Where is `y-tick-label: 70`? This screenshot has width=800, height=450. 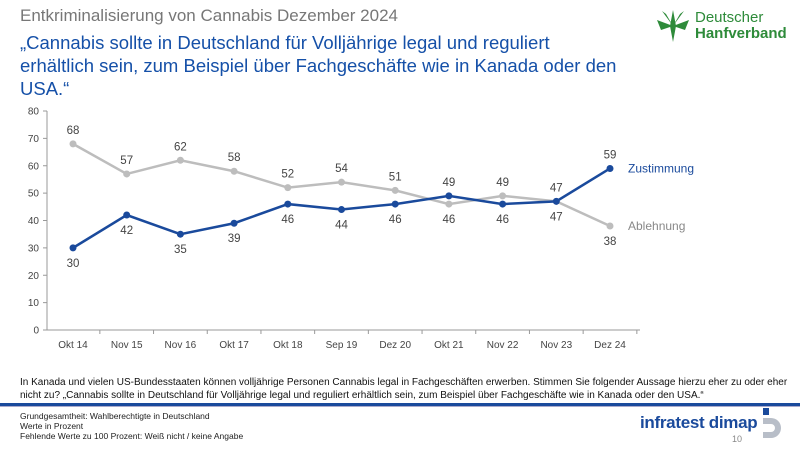
y-tick-label: 70 is located at coordinates (34, 139).